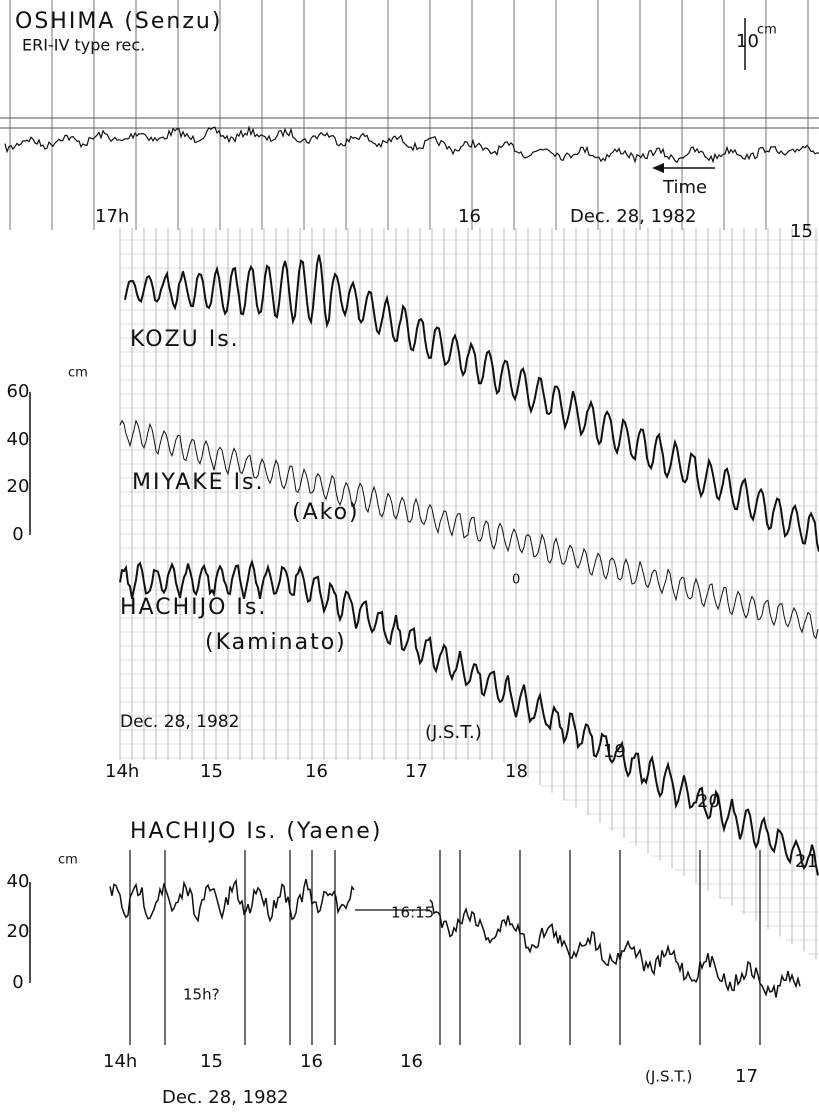  What do you see at coordinates (516, 580) in the screenshot?
I see `zero-mark: 0` at bounding box center [516, 580].